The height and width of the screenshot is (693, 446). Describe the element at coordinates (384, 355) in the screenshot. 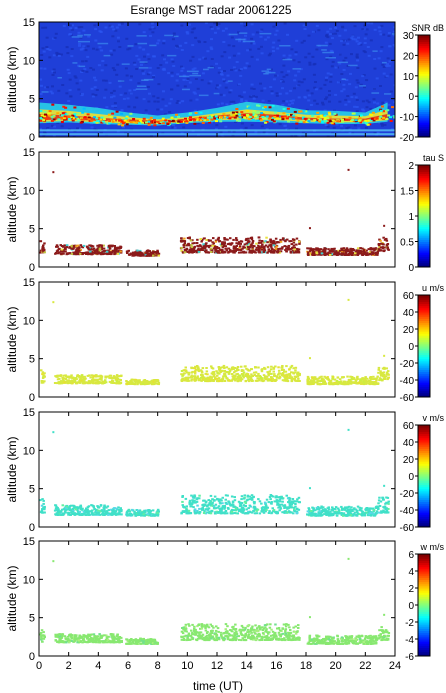

I see `outlier-point` at that location.